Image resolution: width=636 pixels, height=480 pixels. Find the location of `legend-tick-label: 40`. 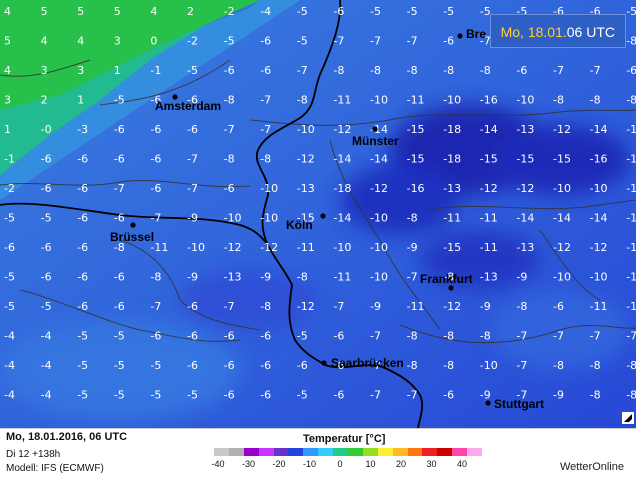

legend-tick-label: 40 is located at coordinates (461, 464).